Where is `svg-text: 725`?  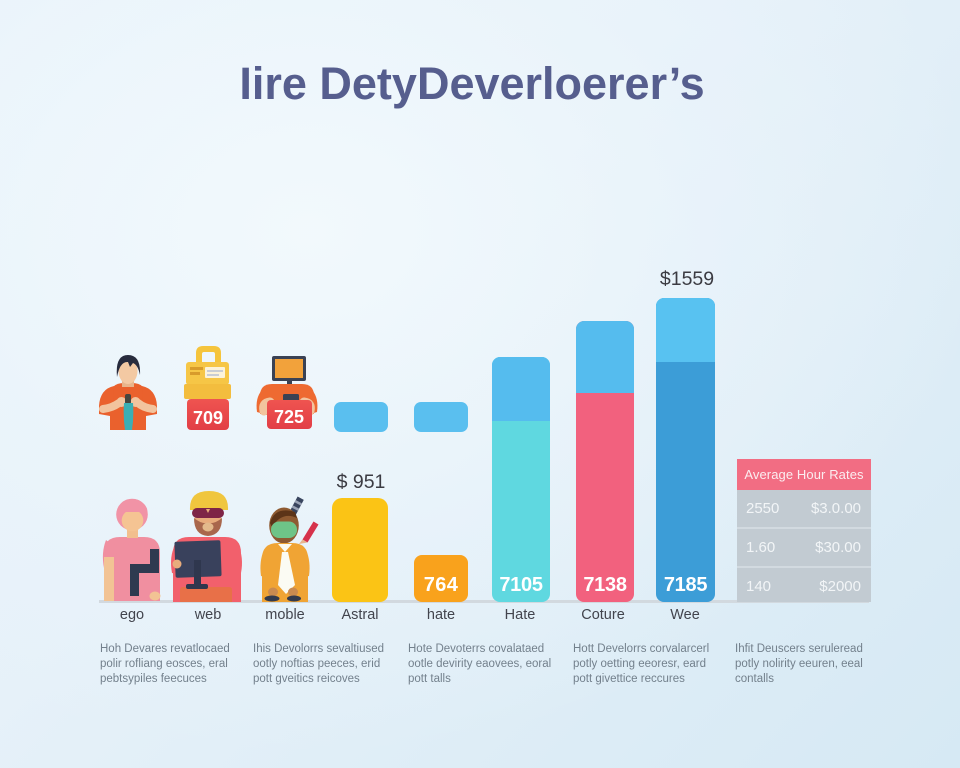 svg-text: 725 is located at coordinates (289, 417).